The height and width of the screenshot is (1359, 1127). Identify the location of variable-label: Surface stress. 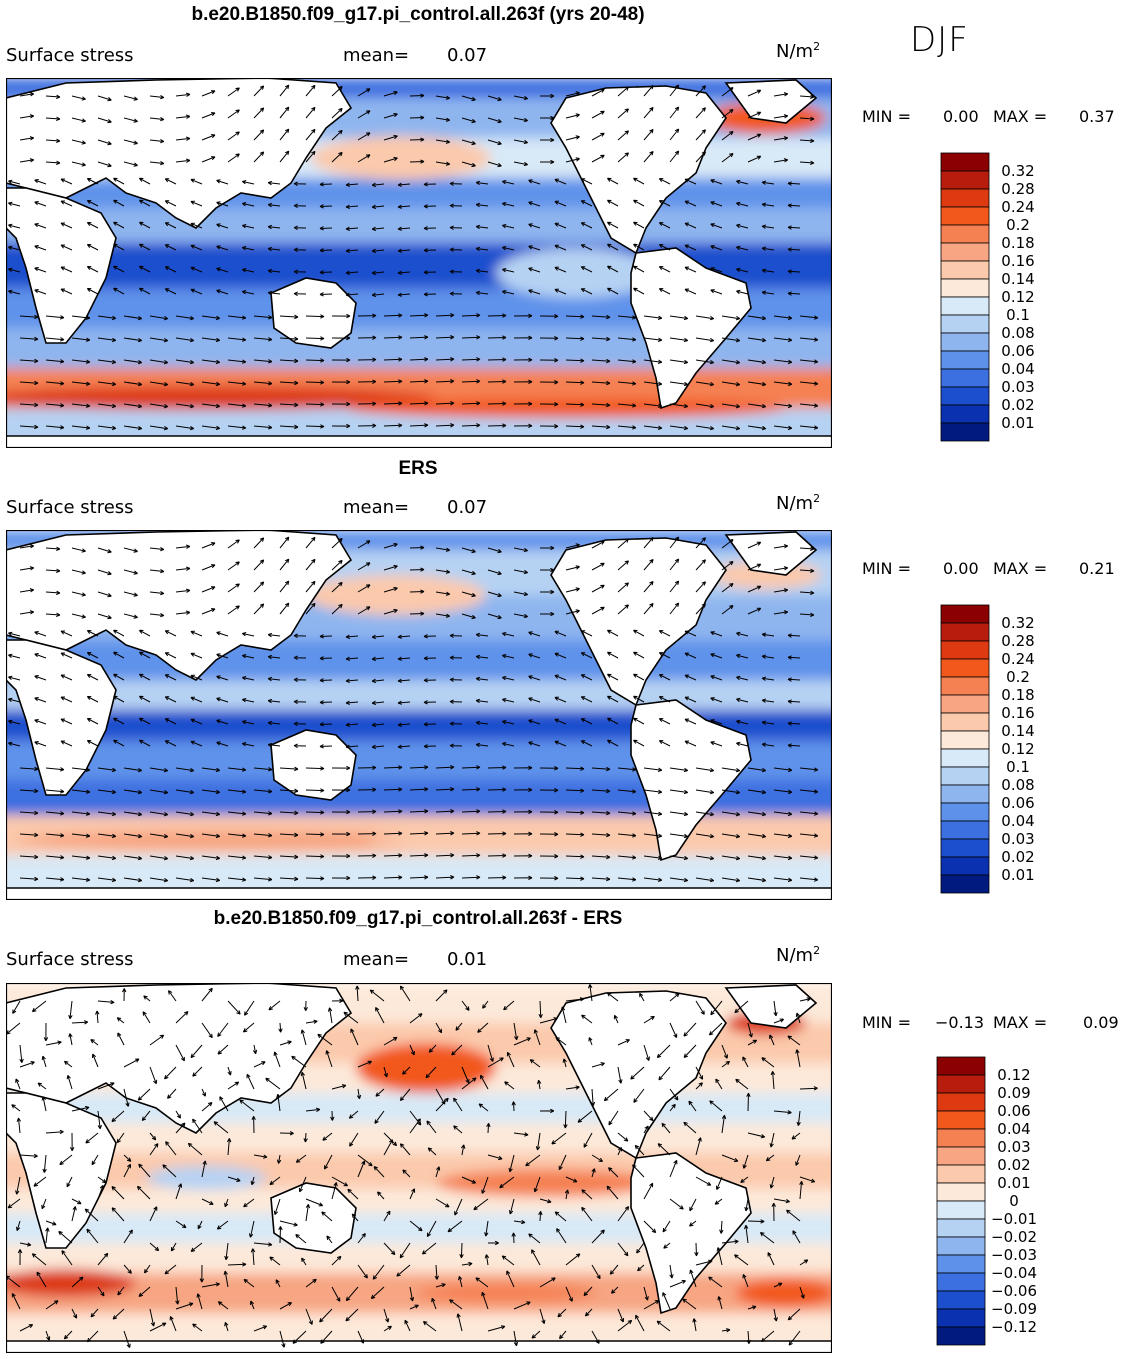
(70, 507).